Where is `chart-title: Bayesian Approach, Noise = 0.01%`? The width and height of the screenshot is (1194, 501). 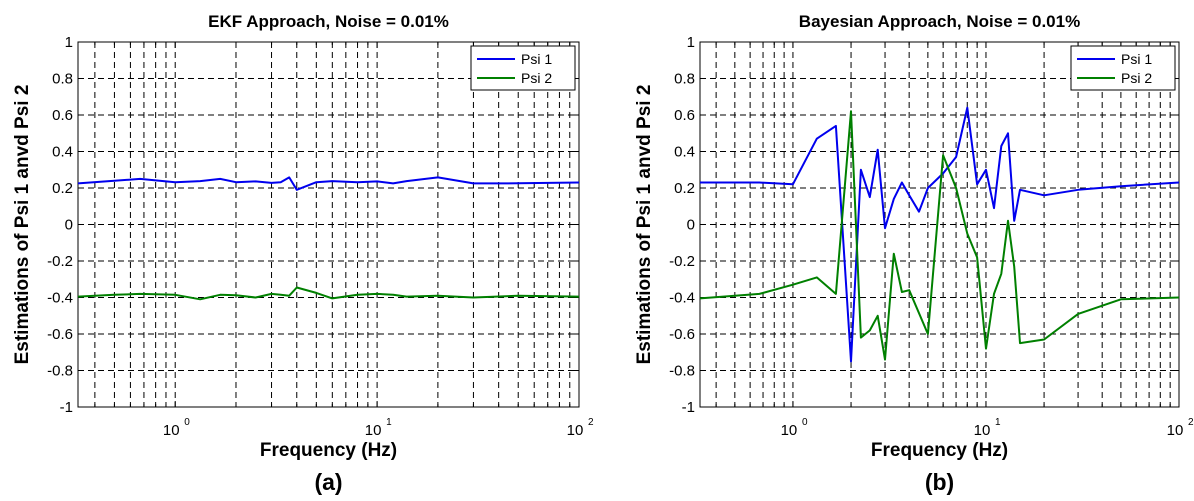
chart-title: Bayesian Approach, Noise = 0.01% is located at coordinates (939, 21).